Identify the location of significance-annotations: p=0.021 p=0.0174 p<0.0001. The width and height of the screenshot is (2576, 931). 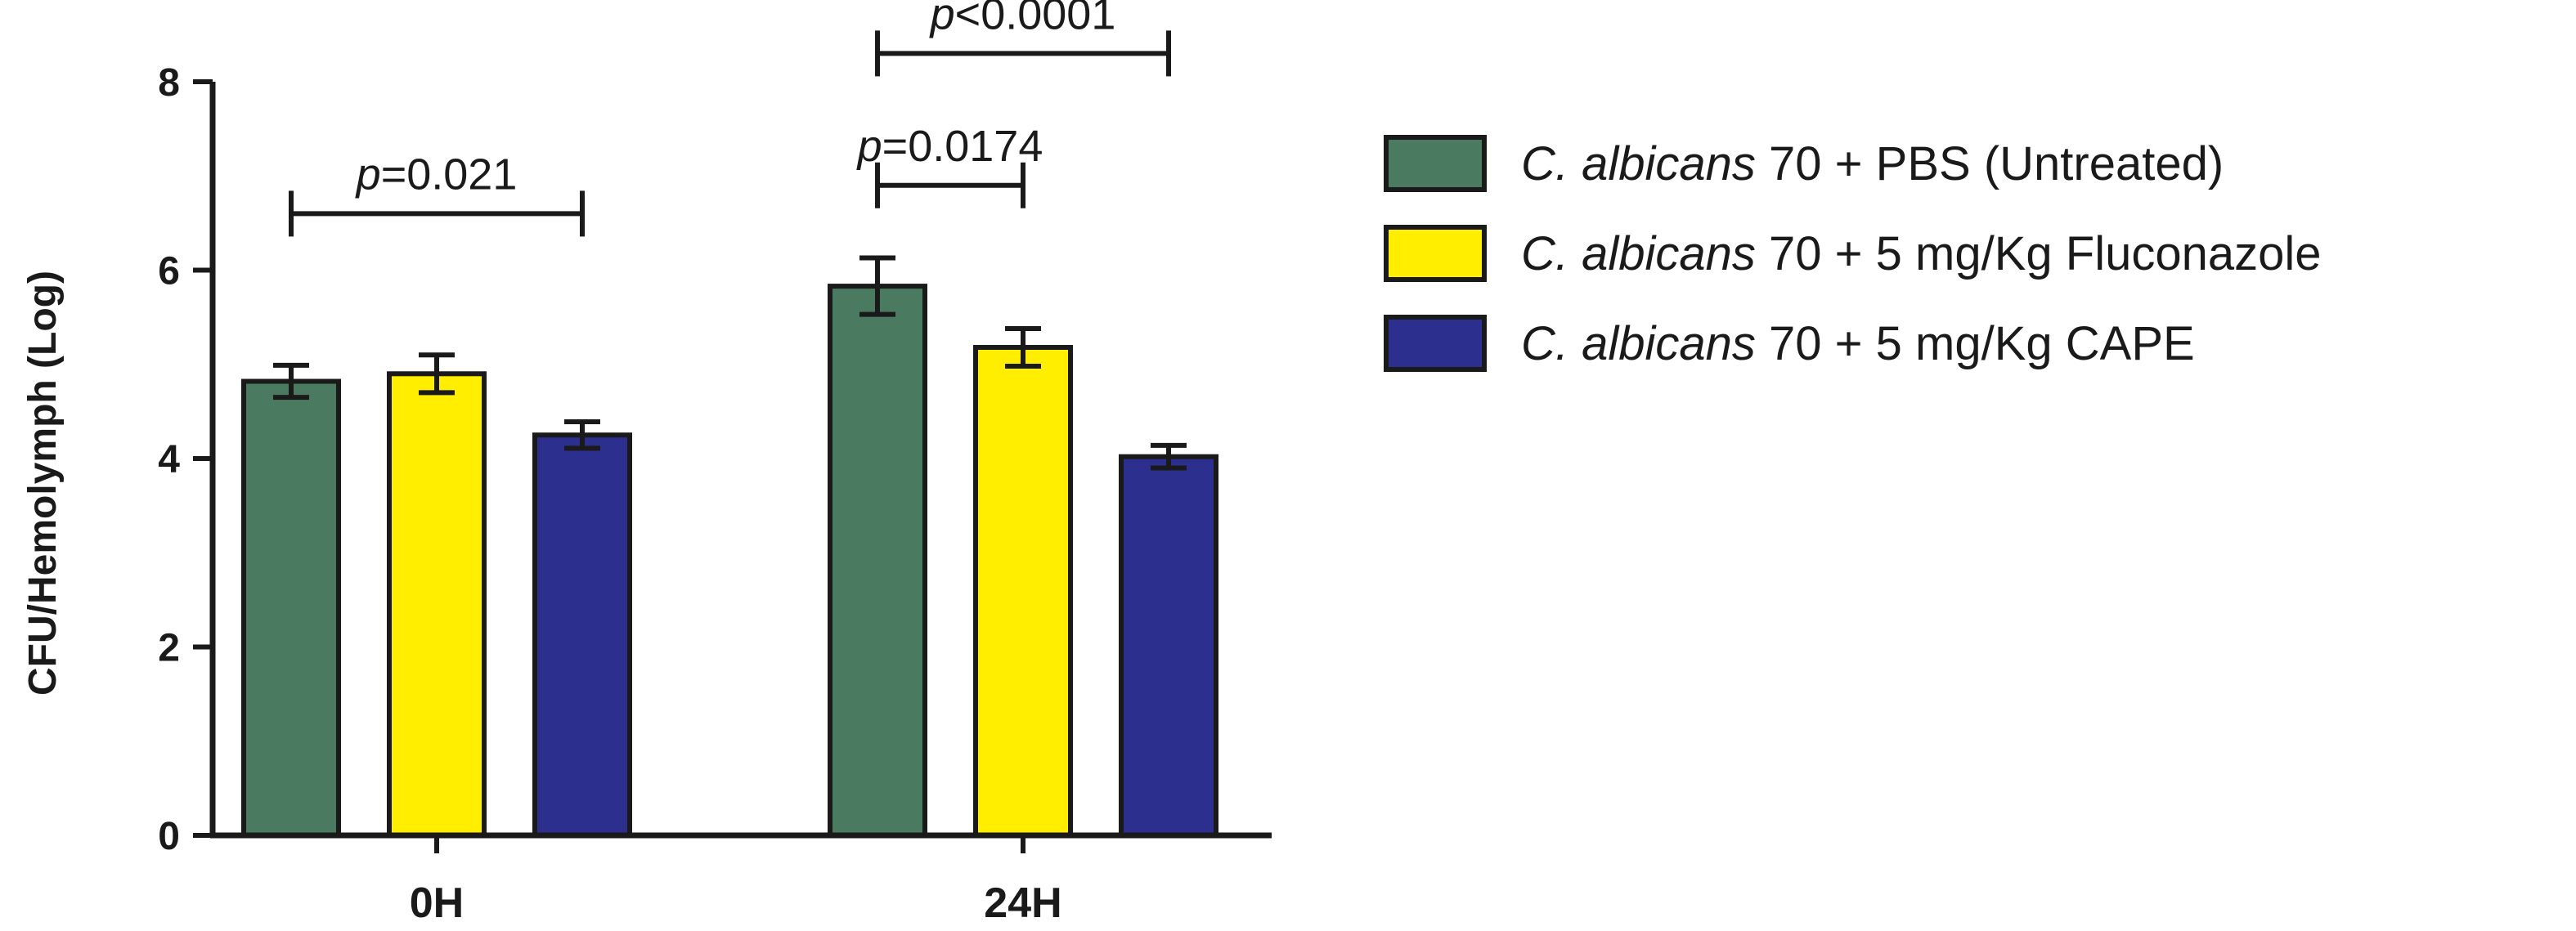
(730, 118).